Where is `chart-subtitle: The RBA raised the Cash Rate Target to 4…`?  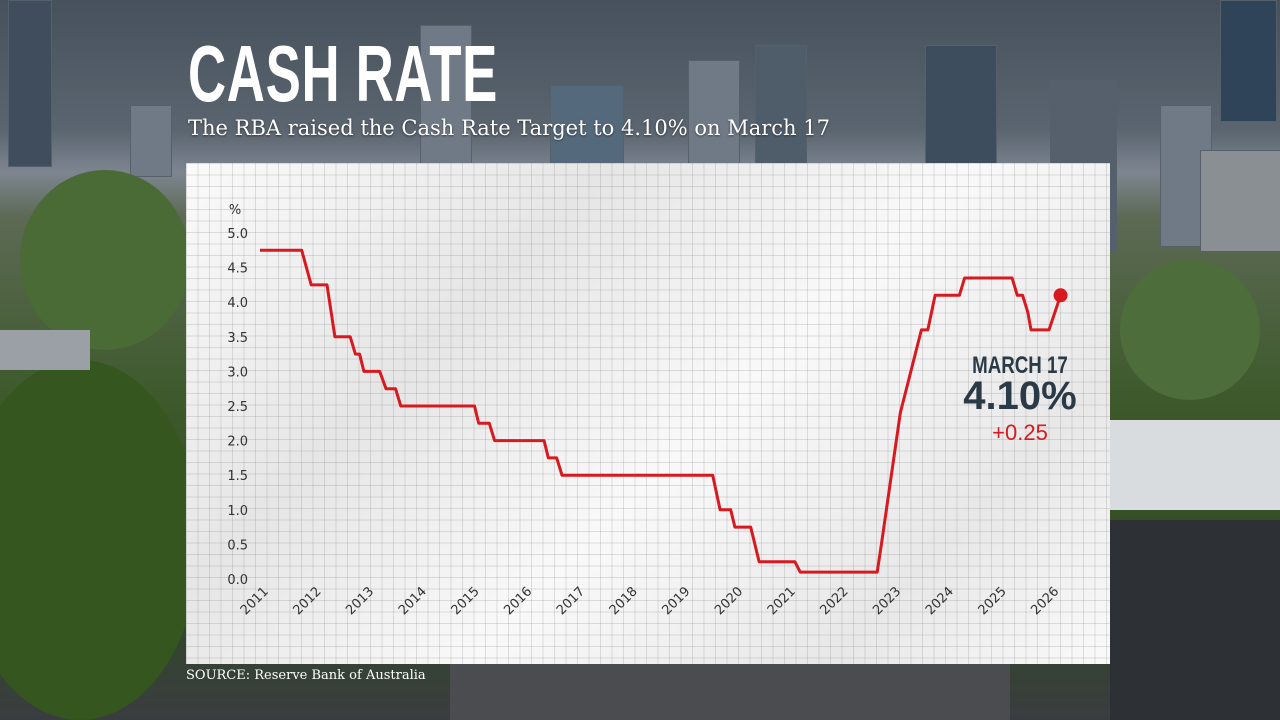
chart-subtitle: The RBA raised the Cash Rate Target to 4… is located at coordinates (509, 128).